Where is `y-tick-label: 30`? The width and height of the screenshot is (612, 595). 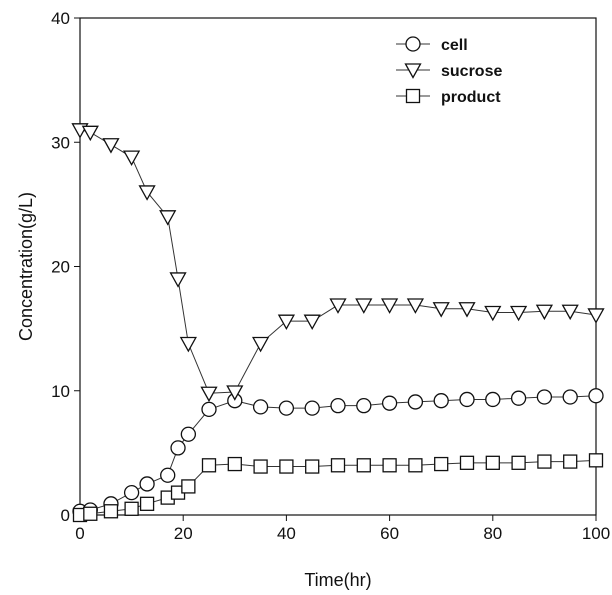 y-tick-label: 30 is located at coordinates (60, 142).